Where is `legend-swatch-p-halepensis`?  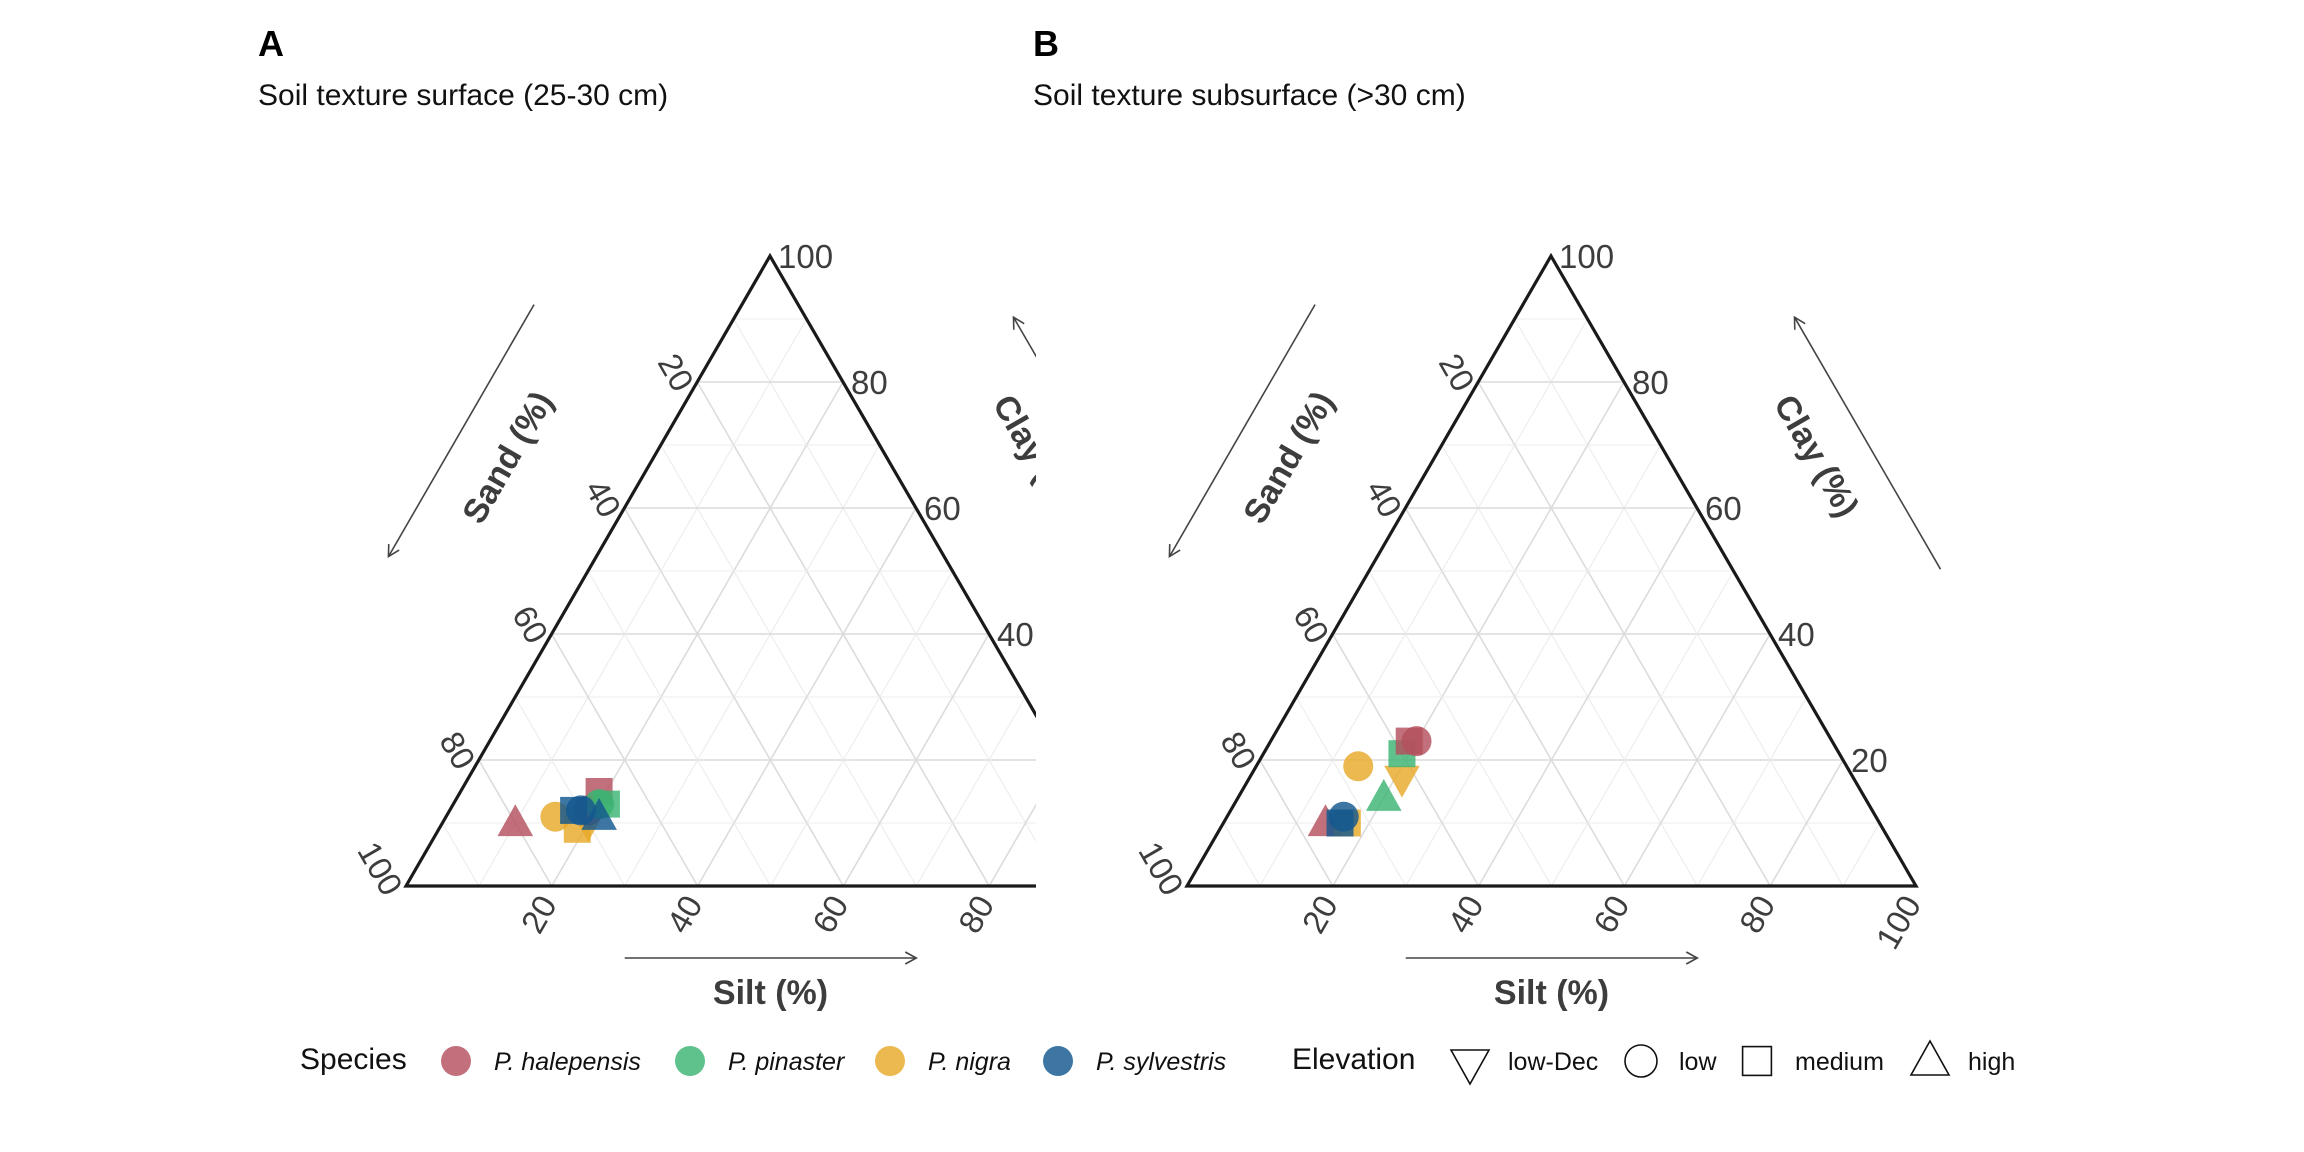 legend-swatch-p-halepensis is located at coordinates (456, 1061).